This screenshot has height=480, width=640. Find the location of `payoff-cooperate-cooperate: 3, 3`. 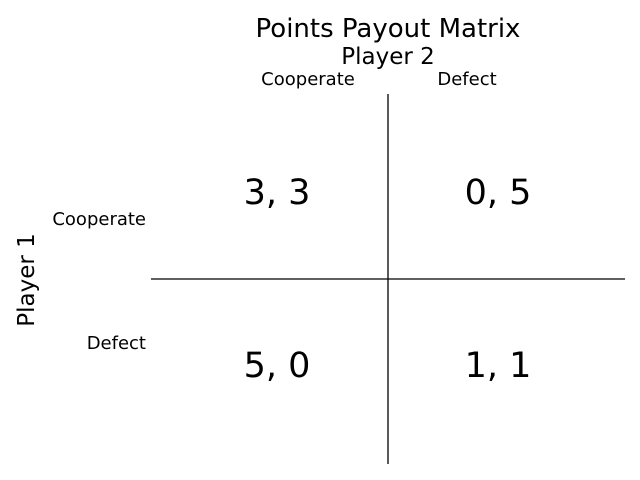

payoff-cooperate-cooperate: 3, 3 is located at coordinates (277, 193).